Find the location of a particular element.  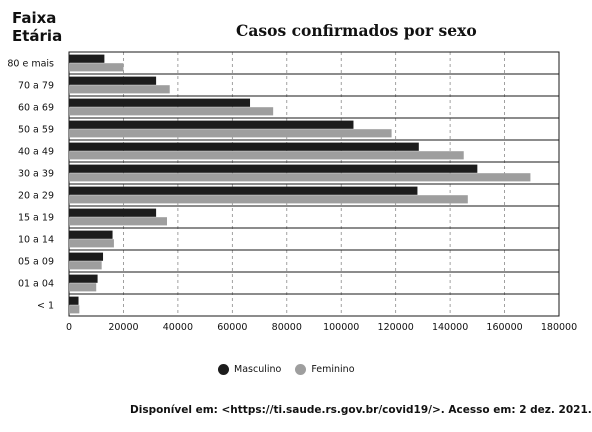

y-axis-title-line1: Faixa is located at coordinates (34, 18).